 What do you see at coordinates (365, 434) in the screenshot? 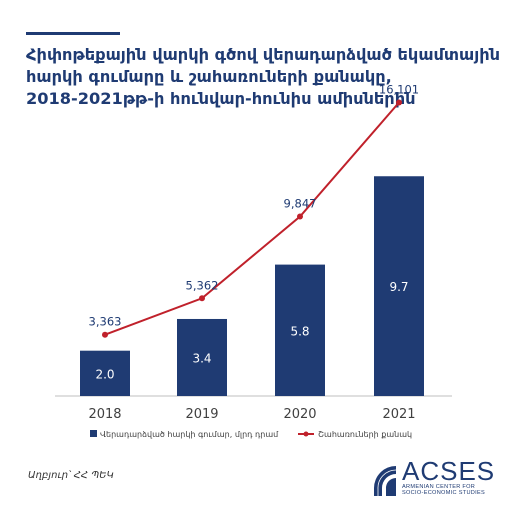
I see `legend-line-label: Շահառուների քանակ` at bounding box center [365, 434].